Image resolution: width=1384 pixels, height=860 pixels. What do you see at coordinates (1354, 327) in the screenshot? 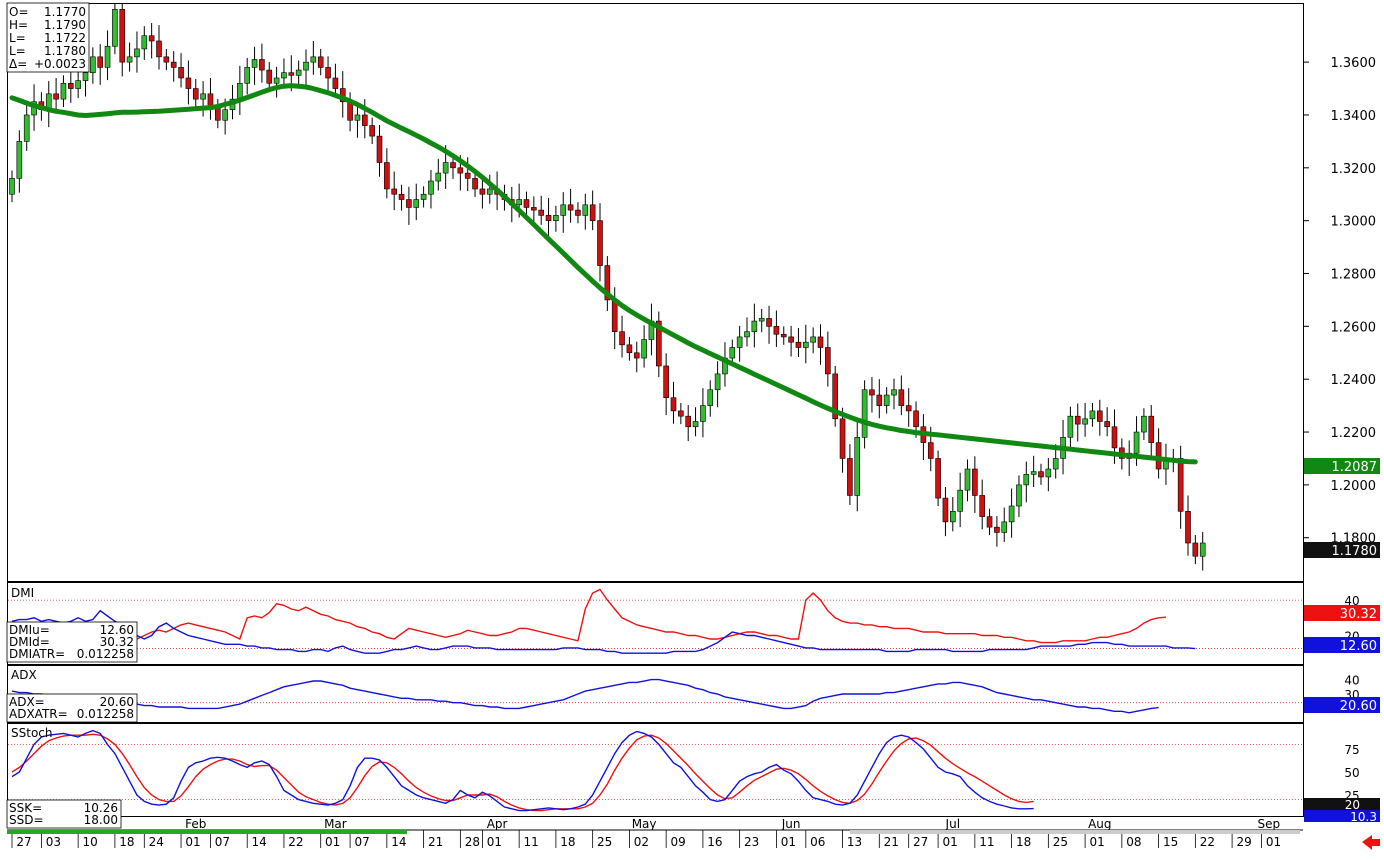
I see `price-tick-label: 1.2600` at bounding box center [1354, 327].